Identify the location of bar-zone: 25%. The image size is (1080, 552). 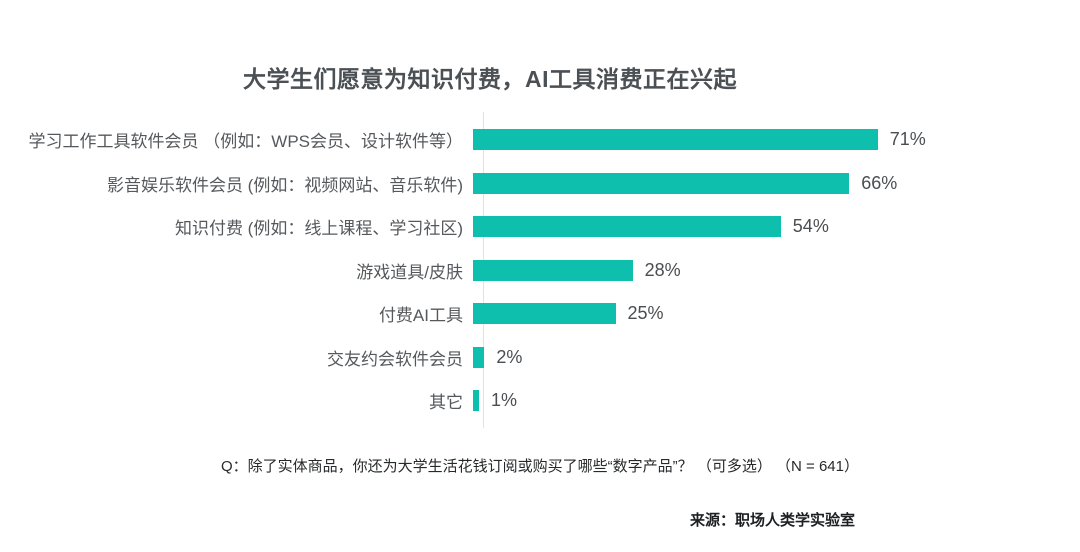
(776, 314).